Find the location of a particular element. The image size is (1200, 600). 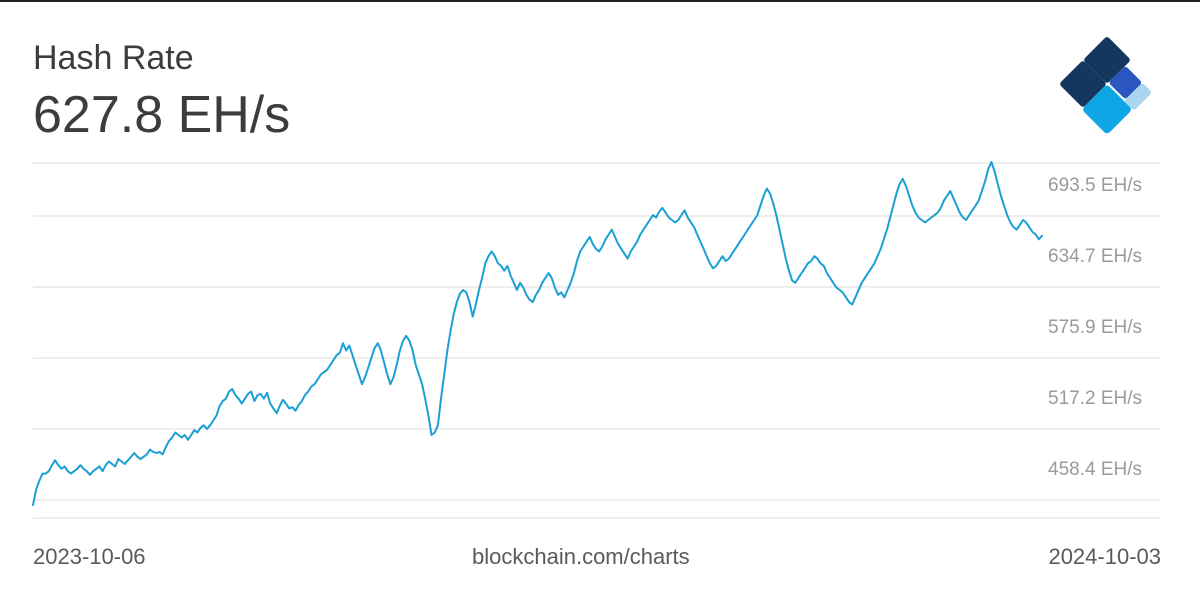

x-axis-start-date: 2023-10-06 is located at coordinates (89, 556).